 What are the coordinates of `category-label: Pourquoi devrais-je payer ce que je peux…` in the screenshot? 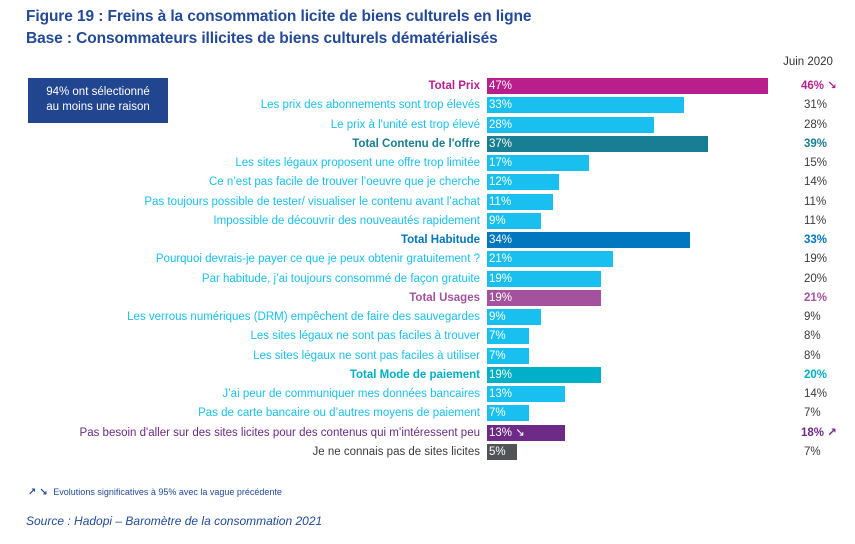 It's located at (317, 259).